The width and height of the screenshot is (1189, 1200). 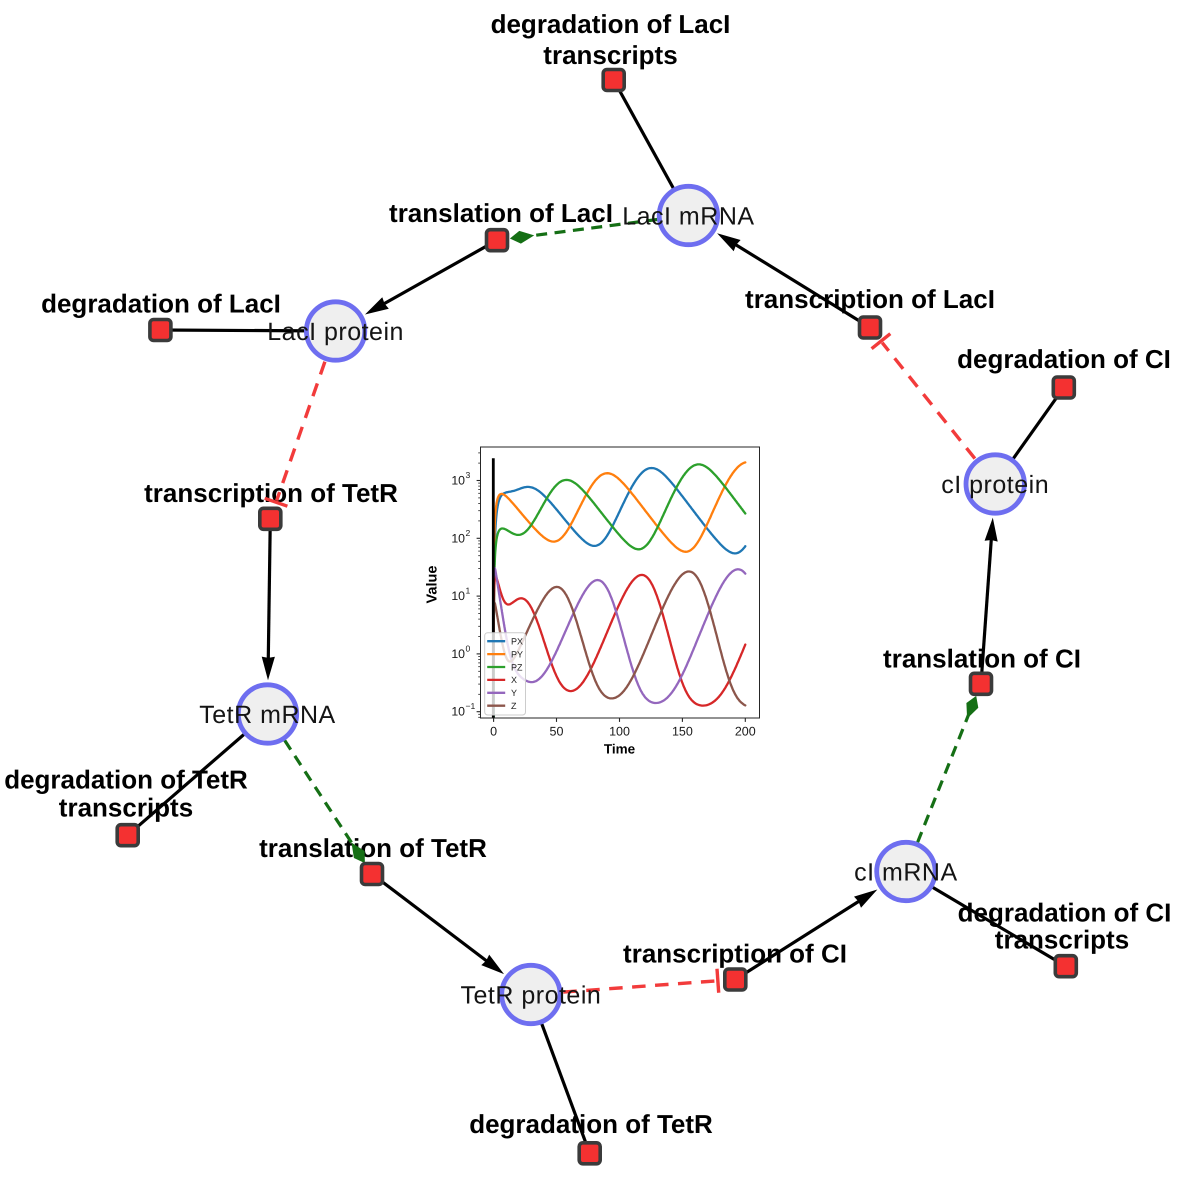 I want to click on svg-text: LacI mRNA, so click(x=688, y=217).